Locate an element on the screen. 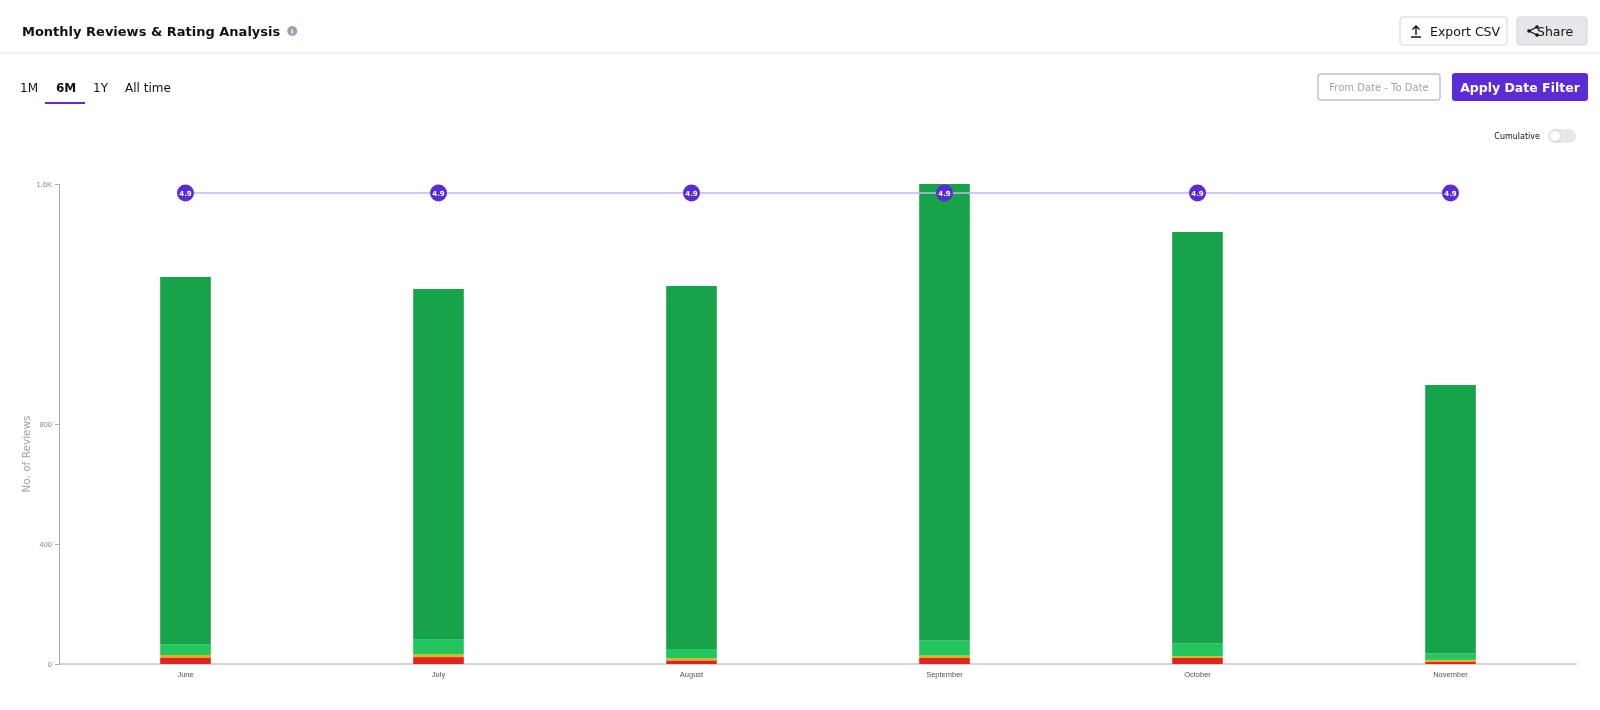  text: 1Y is located at coordinates (101, 88).